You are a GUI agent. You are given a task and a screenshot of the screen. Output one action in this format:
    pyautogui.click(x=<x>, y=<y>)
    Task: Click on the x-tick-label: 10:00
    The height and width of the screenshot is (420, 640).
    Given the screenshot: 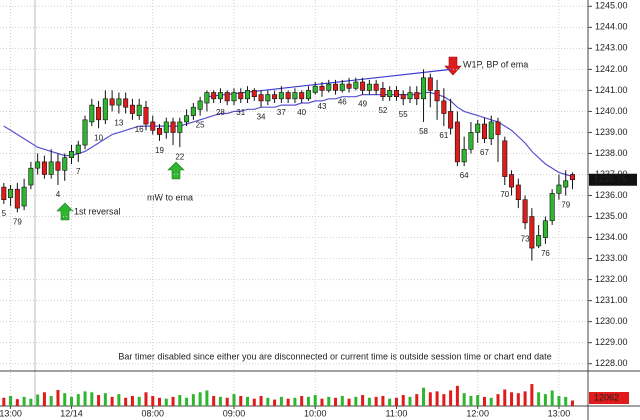 What is the action you would take?
    pyautogui.click(x=315, y=413)
    